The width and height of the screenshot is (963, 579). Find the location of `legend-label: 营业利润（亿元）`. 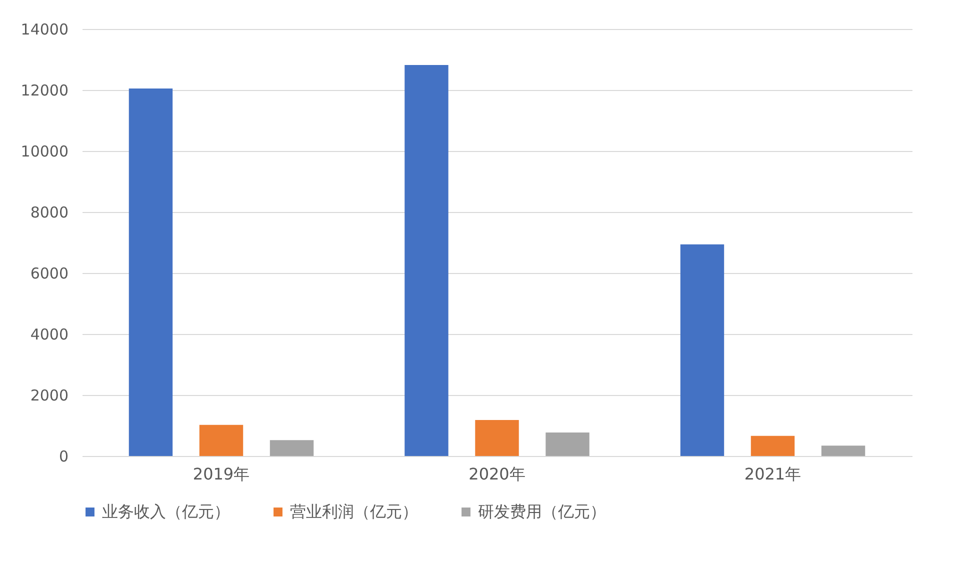

legend-label: 营业利润（亿元） is located at coordinates (354, 511).